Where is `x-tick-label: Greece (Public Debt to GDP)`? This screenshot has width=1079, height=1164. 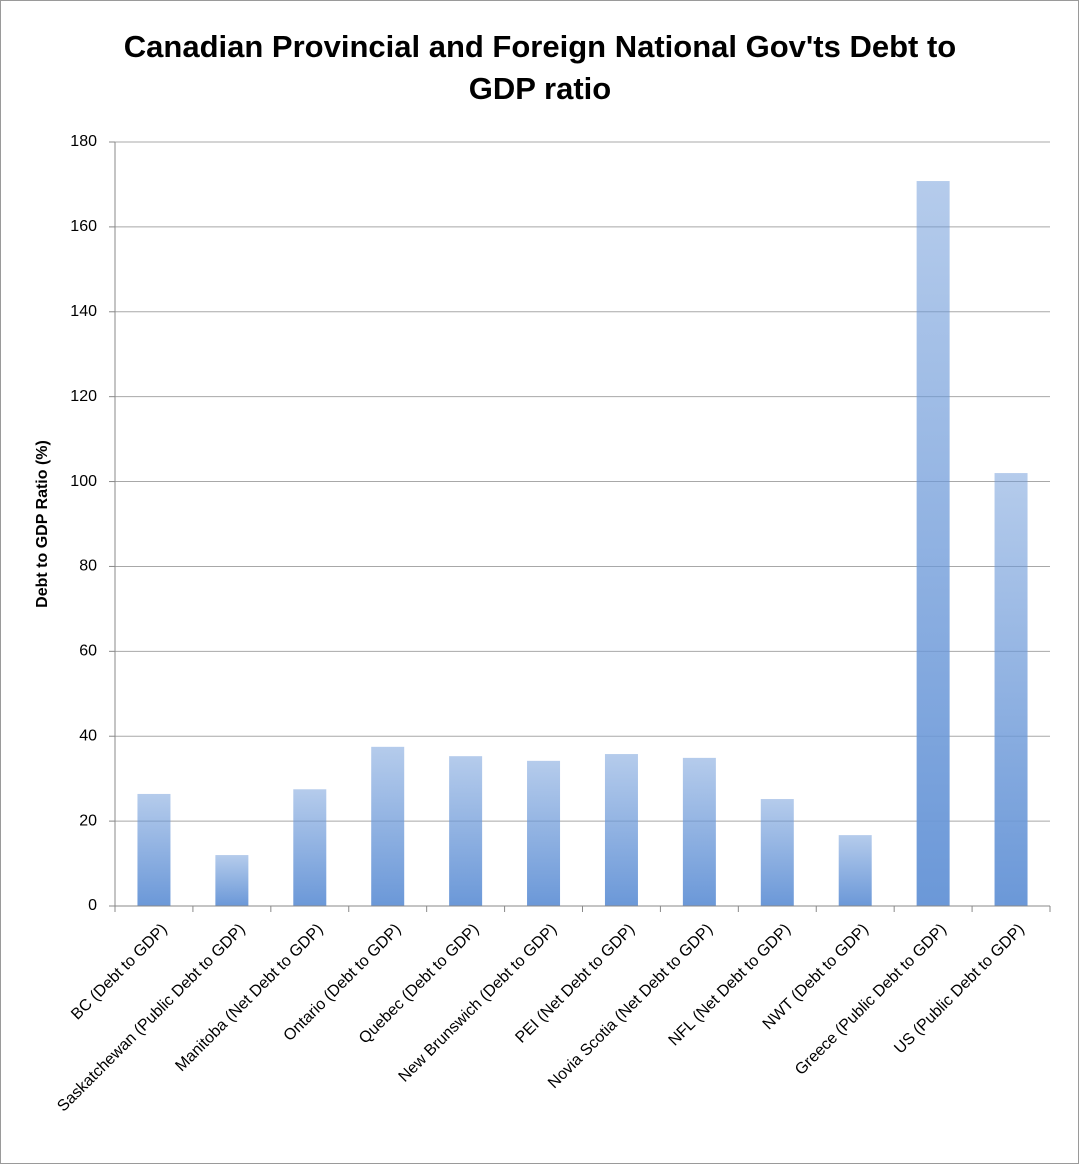 x-tick-label: Greece (Public Debt to GDP) is located at coordinates (871, 1000).